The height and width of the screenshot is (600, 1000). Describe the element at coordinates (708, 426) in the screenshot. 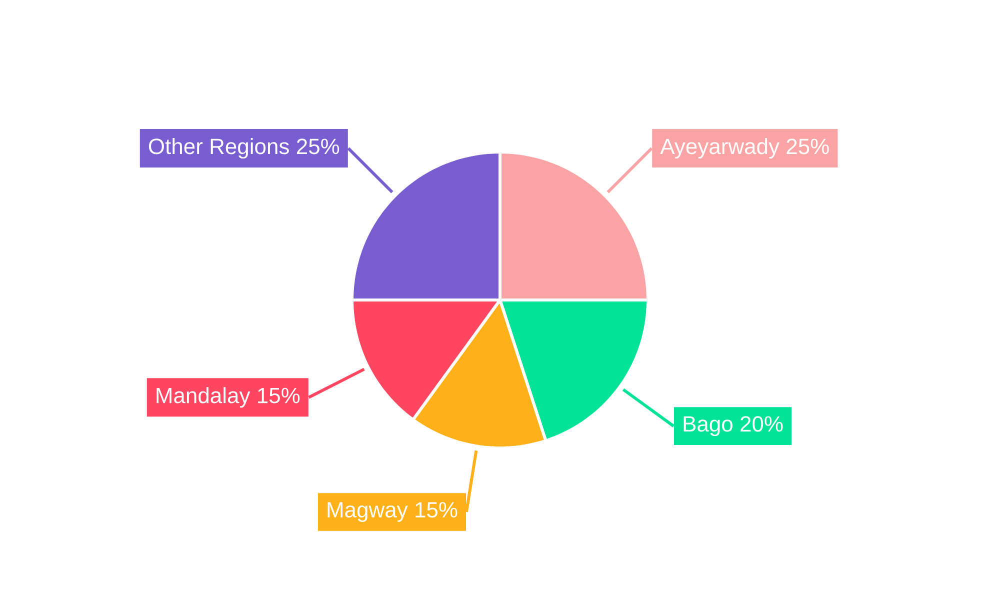

I see `slice-label: Bago` at that location.